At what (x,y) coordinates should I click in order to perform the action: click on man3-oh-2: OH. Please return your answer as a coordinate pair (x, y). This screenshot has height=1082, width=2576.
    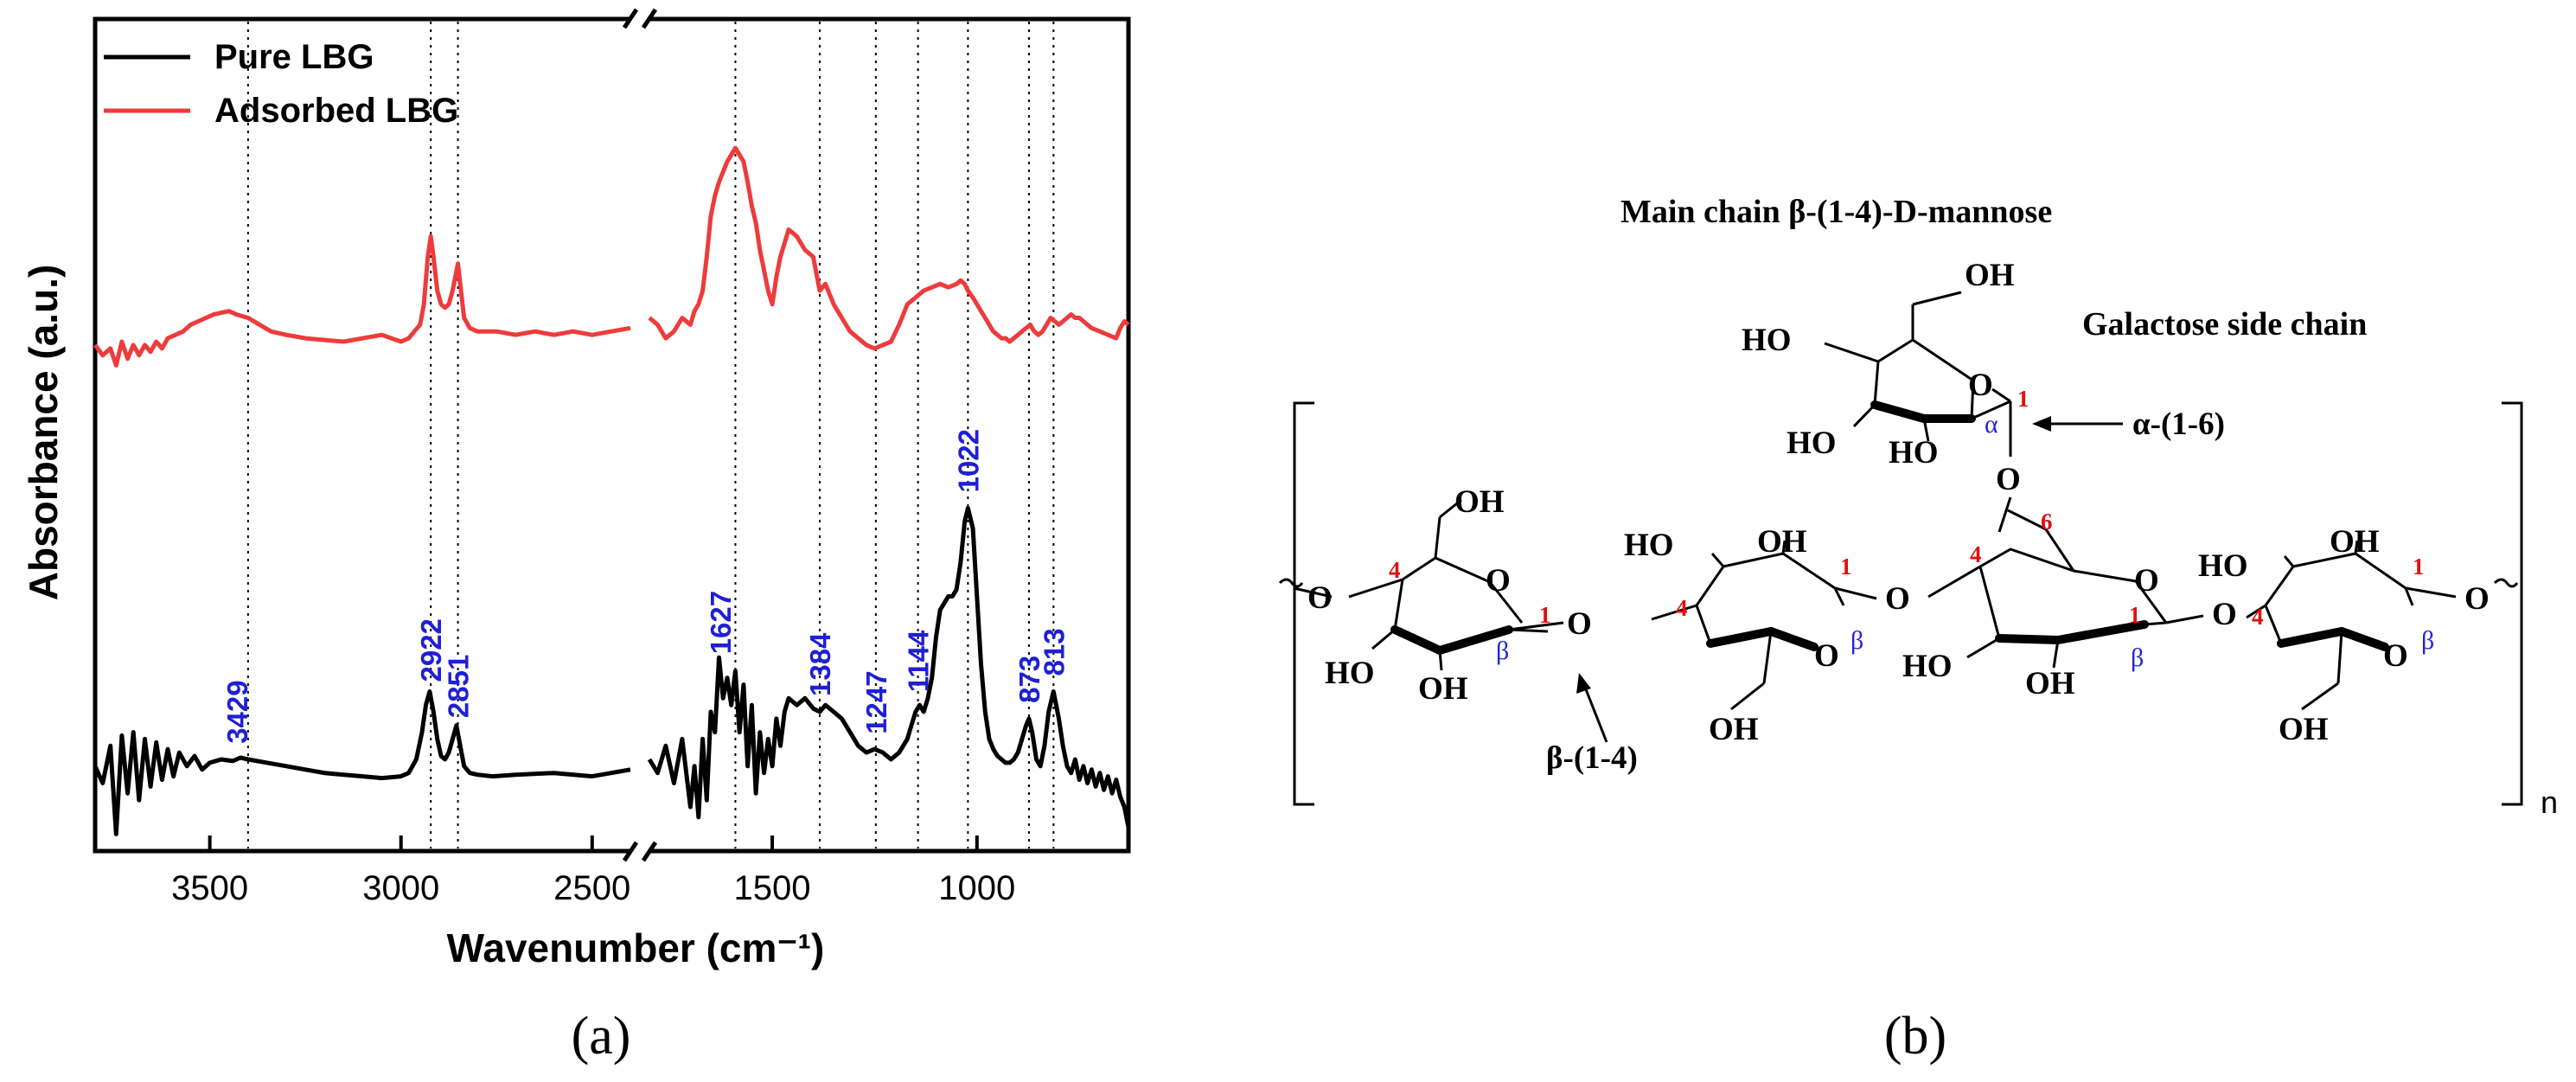
    Looking at the image, I should click on (2050, 683).